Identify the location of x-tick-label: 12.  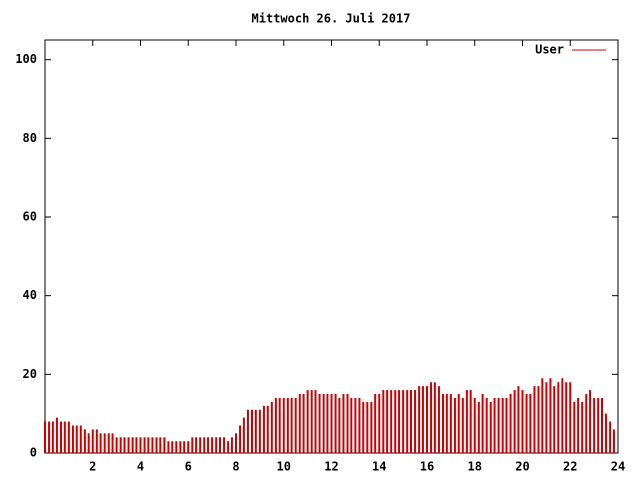
(331, 467).